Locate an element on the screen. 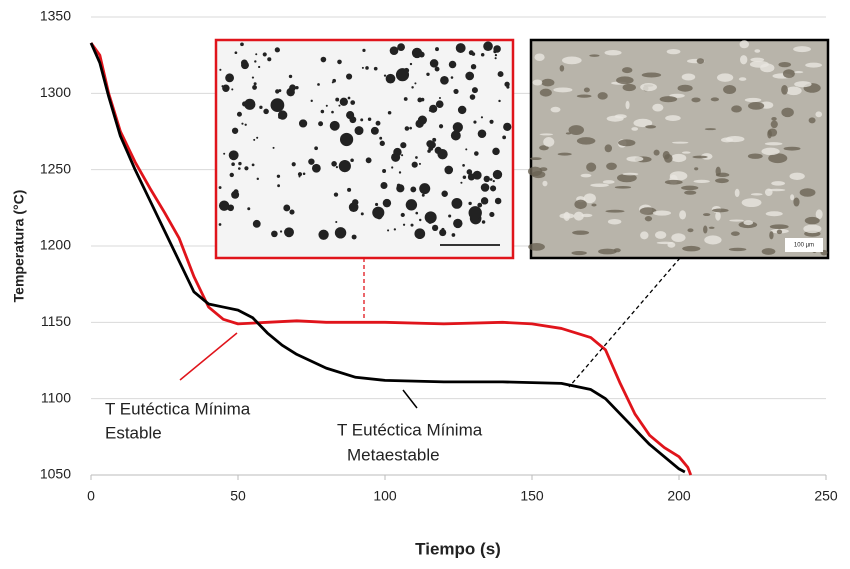 This screenshot has height=569, width=850. y-tick-label: 1350 is located at coordinates (55, 16).